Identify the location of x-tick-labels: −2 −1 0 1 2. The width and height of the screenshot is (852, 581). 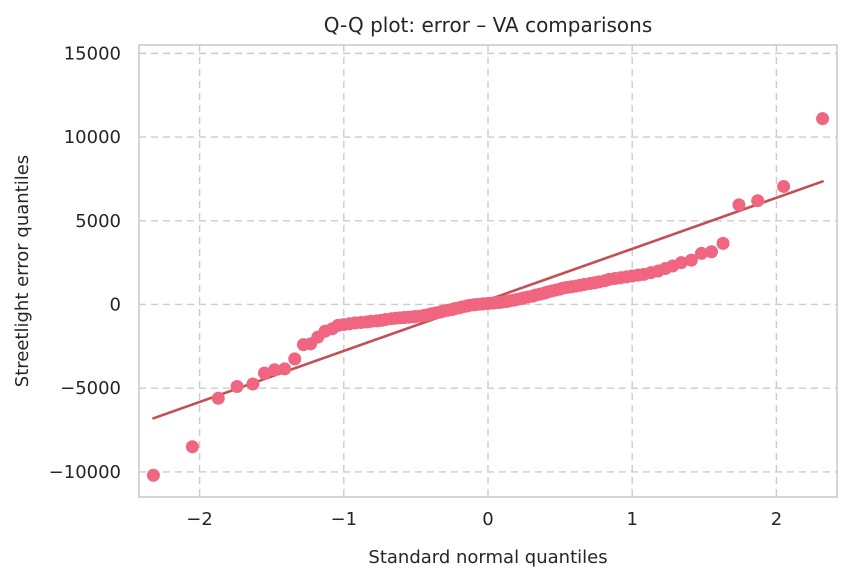
(484, 519).